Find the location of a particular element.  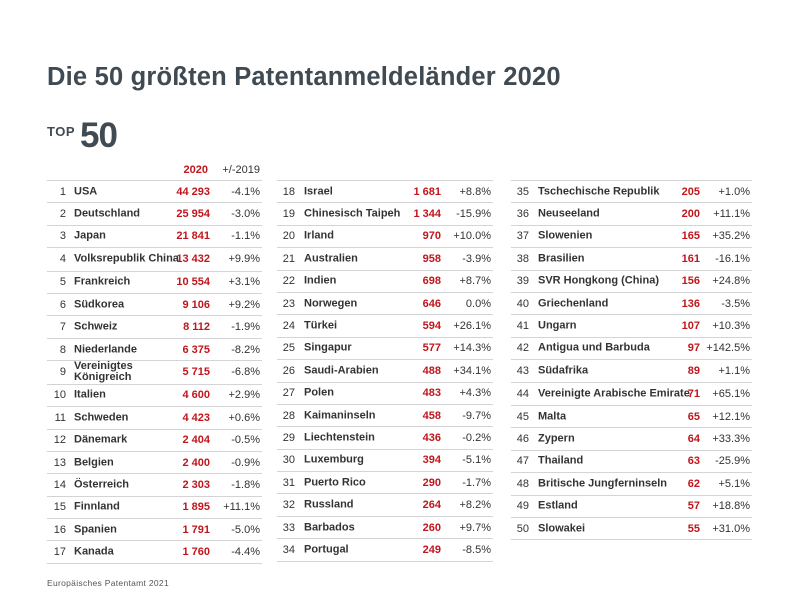

applications-2020: 97 is located at coordinates (693, 348).